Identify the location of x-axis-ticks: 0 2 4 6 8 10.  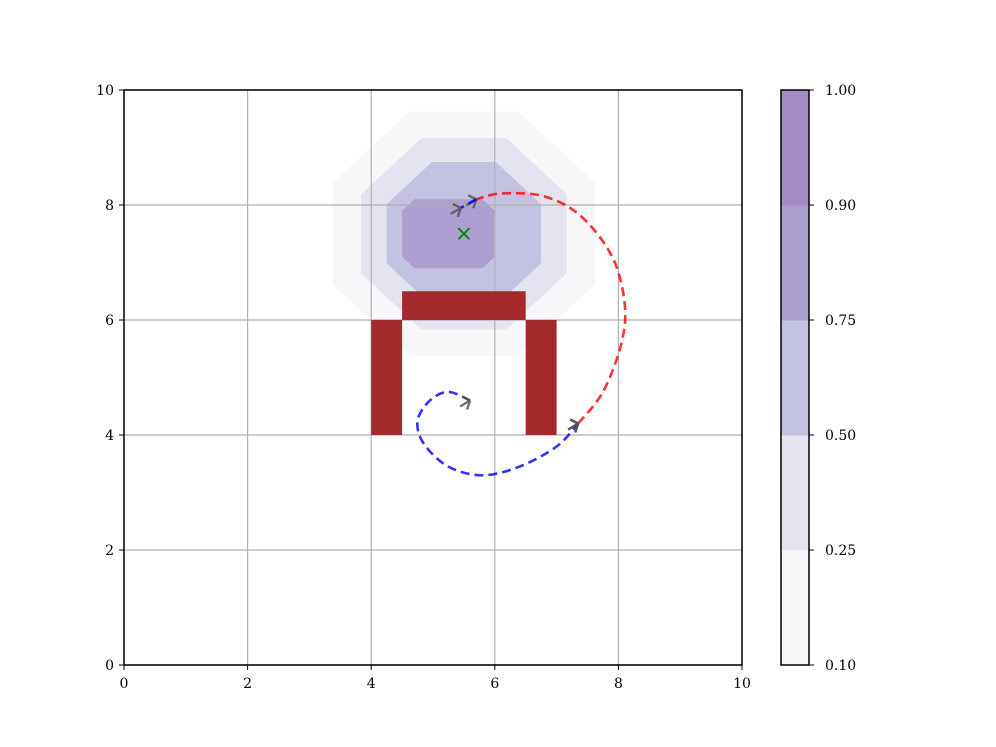
(435, 678).